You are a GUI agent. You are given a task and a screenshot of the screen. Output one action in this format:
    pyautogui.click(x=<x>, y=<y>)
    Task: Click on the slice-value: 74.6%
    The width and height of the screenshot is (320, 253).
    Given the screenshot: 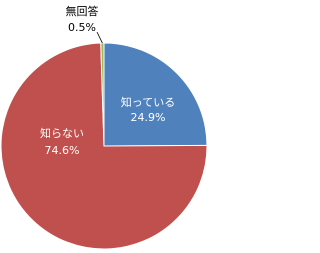 What is the action you would take?
    pyautogui.click(x=62, y=150)
    